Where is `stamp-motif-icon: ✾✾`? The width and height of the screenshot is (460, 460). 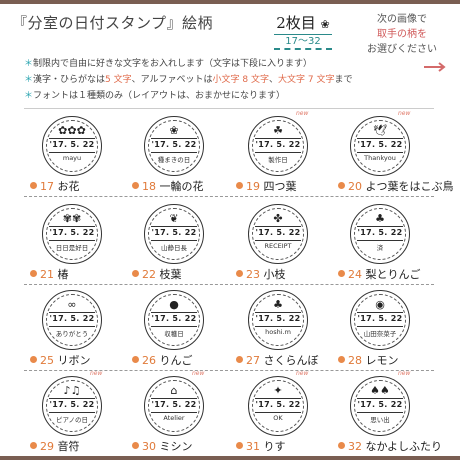 stamp-motif-icon: ✾✾ is located at coordinates (72, 218).